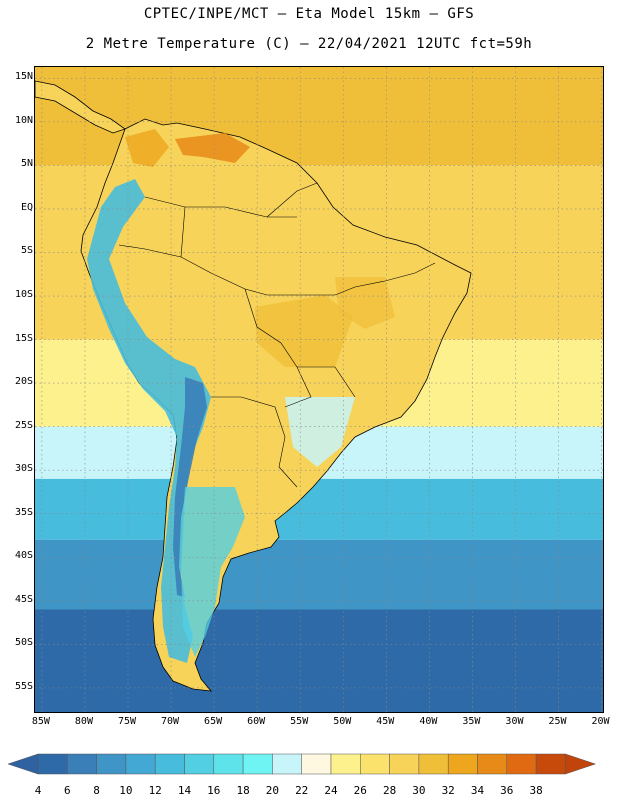 The image size is (618, 800). Describe the element at coordinates (80, 107) in the screenshot. I see `central-america-land` at that location.